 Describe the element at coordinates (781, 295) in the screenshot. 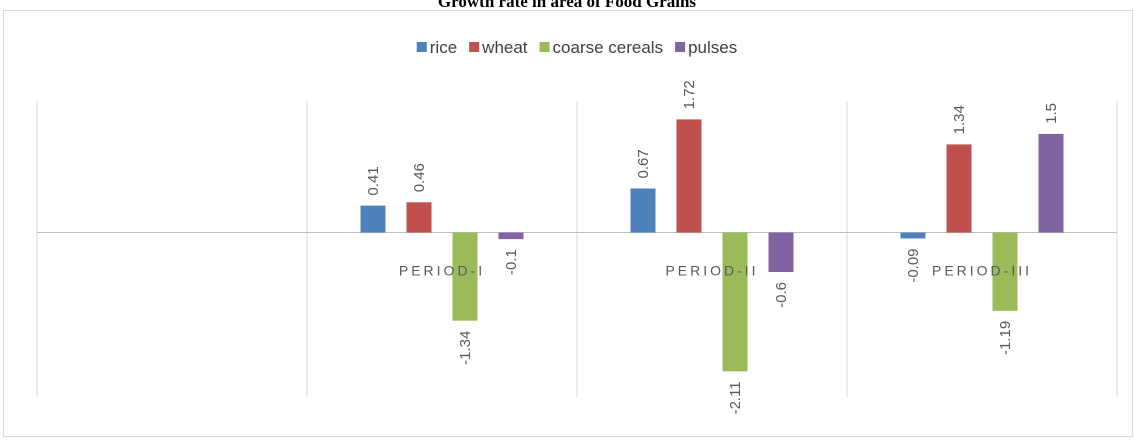

I see `data-label: -0.6` at that location.